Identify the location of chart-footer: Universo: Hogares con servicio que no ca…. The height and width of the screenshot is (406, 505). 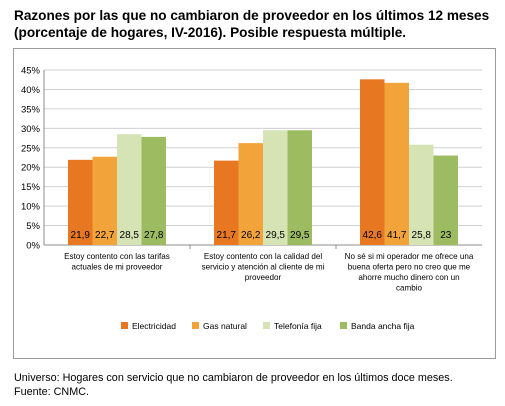
(233, 385).